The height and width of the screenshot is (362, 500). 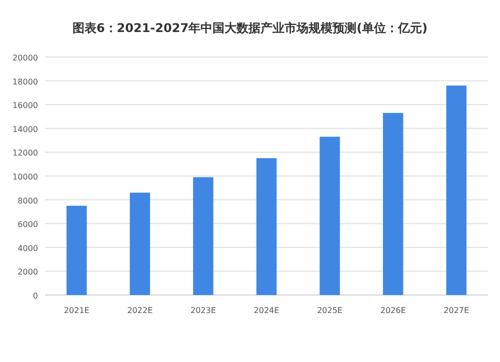 I want to click on y-tick-label: 6000, so click(x=28, y=225).